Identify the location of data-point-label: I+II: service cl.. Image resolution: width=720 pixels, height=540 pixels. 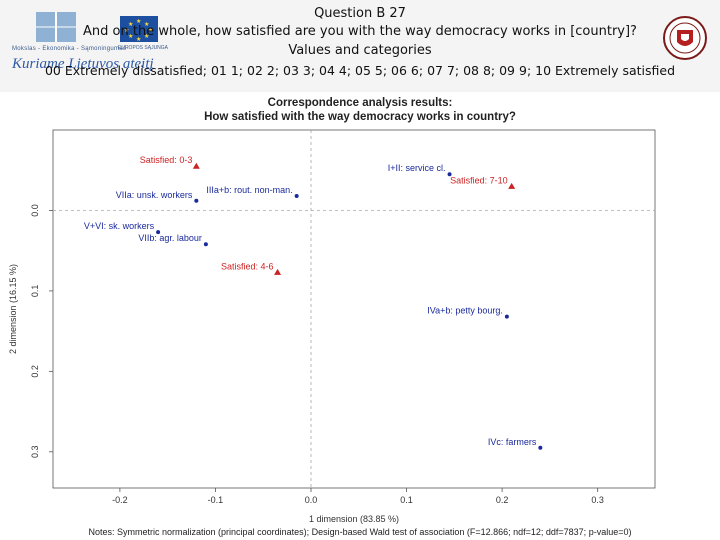
(417, 168).